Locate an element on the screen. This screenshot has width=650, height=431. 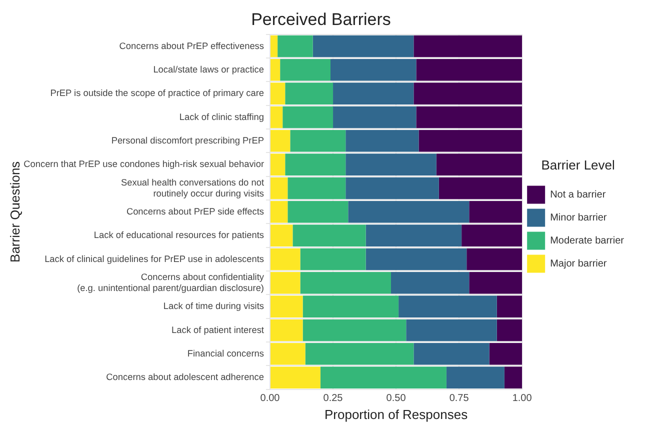
x-axis-title: Proportion of Responses is located at coordinates (396, 414).